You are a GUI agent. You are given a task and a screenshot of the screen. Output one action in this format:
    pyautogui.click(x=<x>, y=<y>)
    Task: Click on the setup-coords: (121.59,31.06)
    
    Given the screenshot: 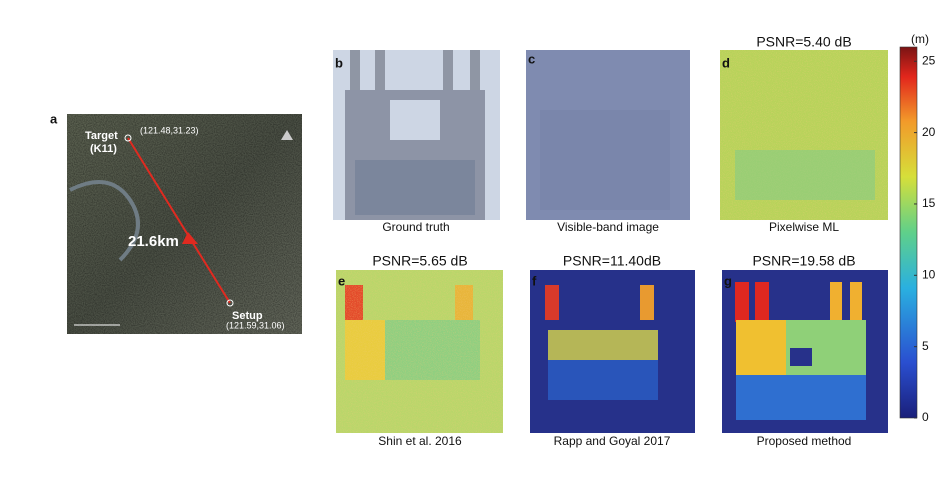 What is the action you would take?
    pyautogui.click(x=255, y=325)
    